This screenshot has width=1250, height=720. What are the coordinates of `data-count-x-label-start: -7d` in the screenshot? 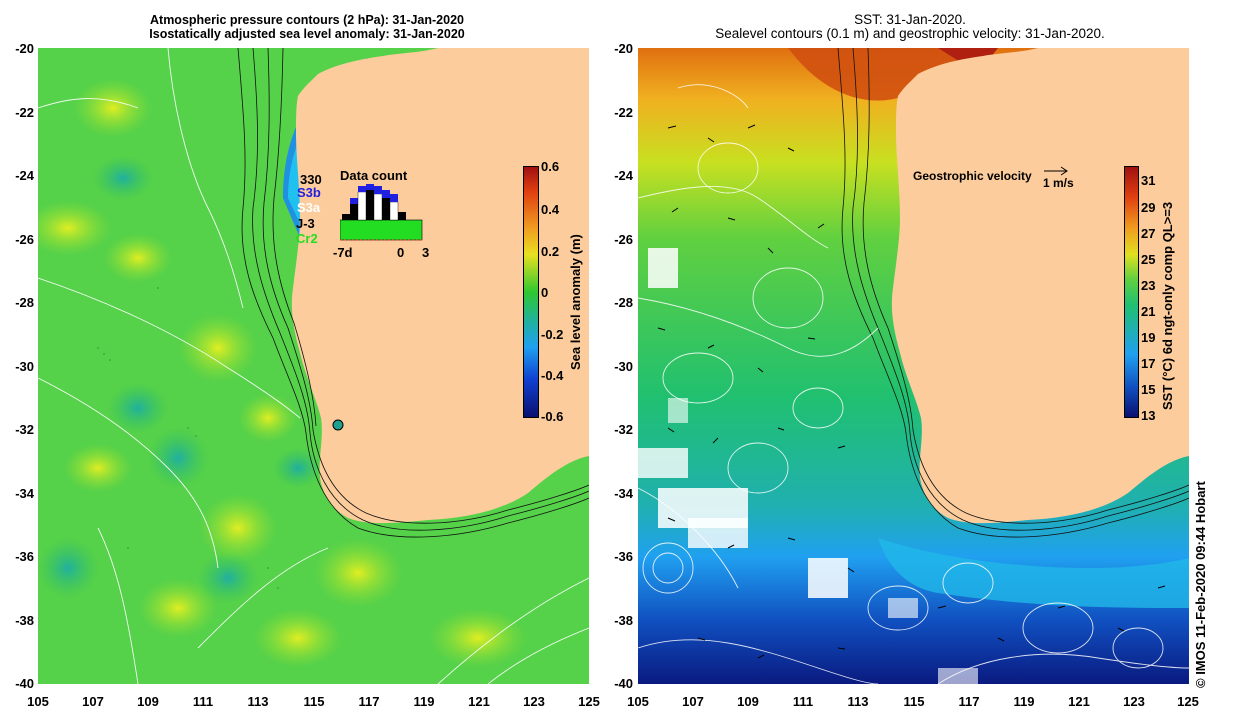 It's located at (343, 252).